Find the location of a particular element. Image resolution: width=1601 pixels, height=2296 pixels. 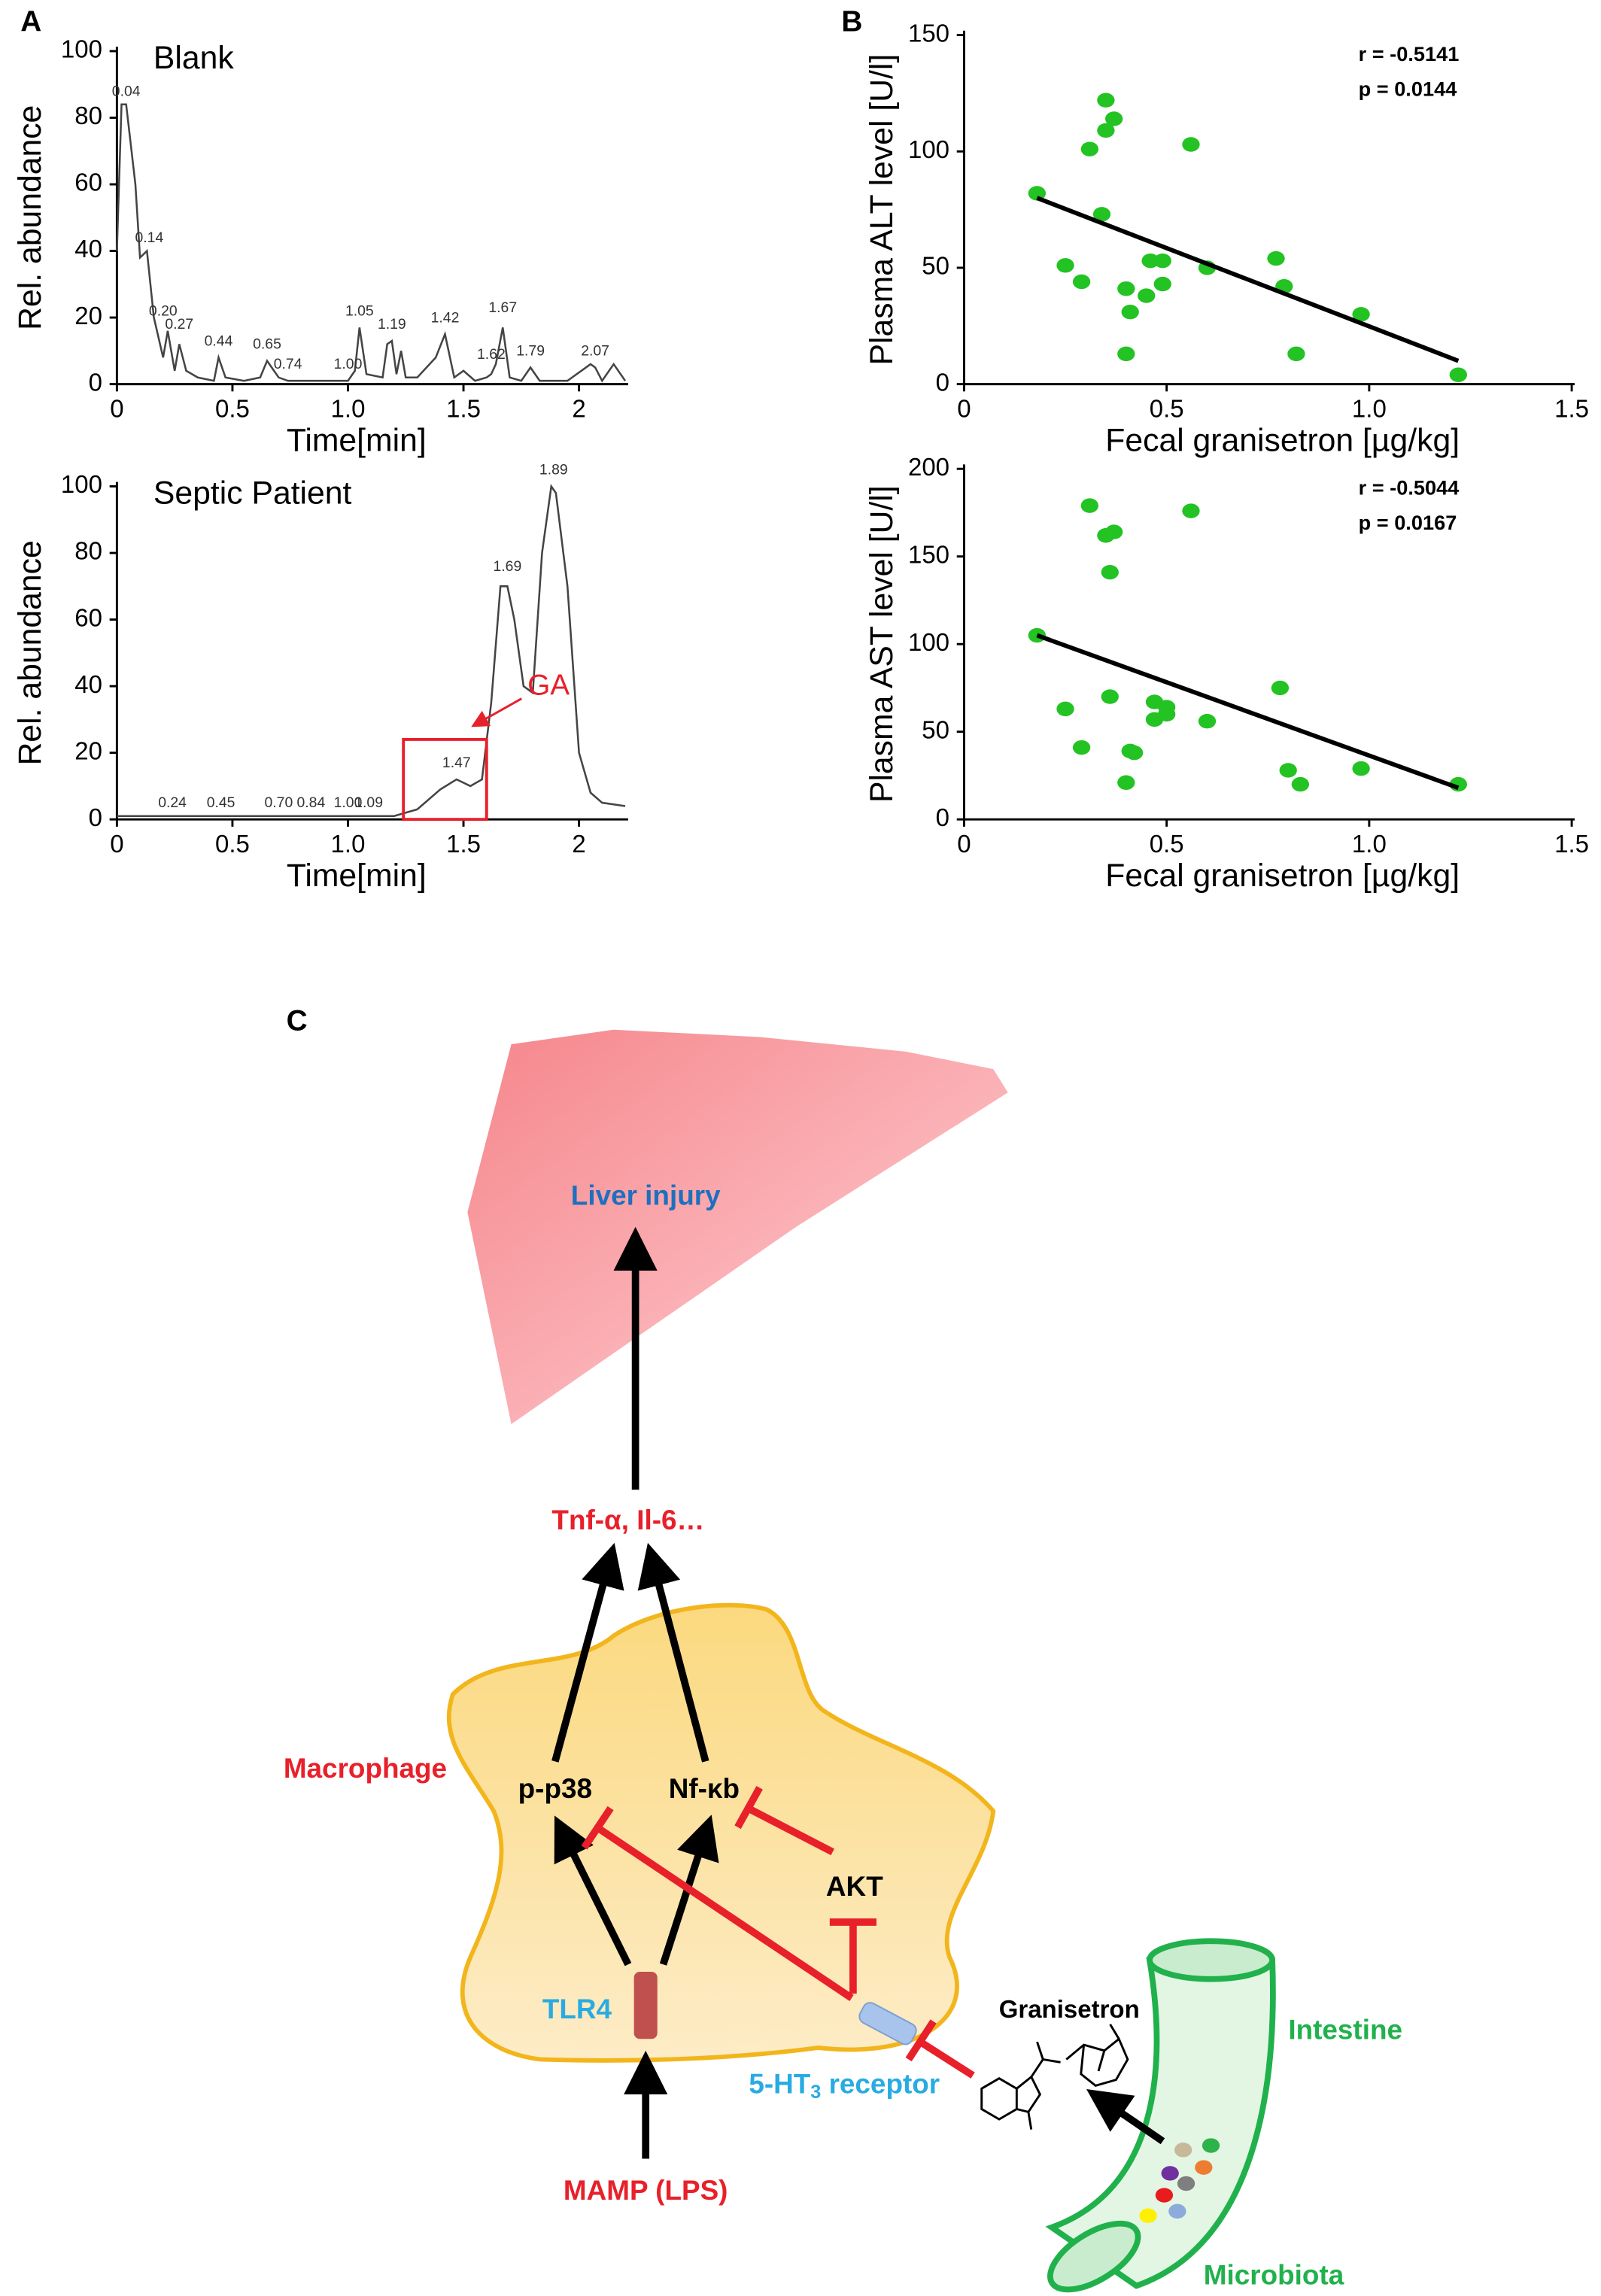

peak-label: 0.70 is located at coordinates (278, 802).